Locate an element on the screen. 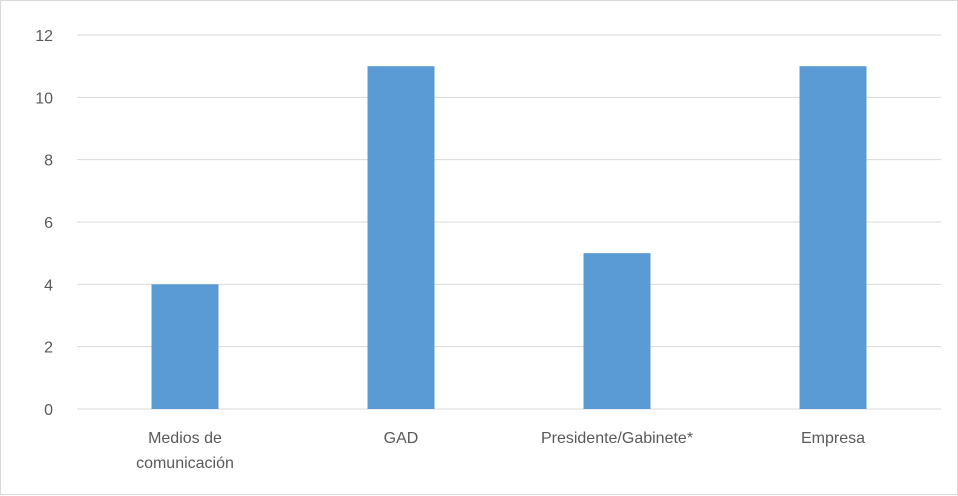 This screenshot has height=496, width=958. x-category-label: Empresa is located at coordinates (833, 438).